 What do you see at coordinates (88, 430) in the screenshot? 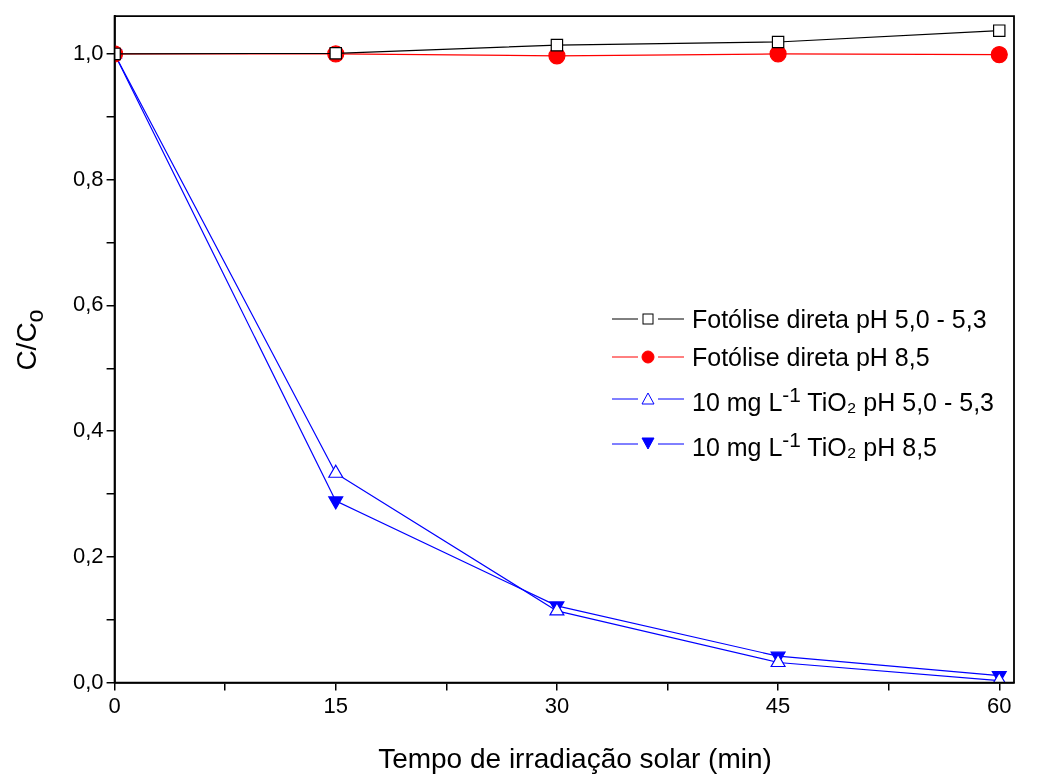
I see `y-tick-label: 0,4` at bounding box center [88, 430].